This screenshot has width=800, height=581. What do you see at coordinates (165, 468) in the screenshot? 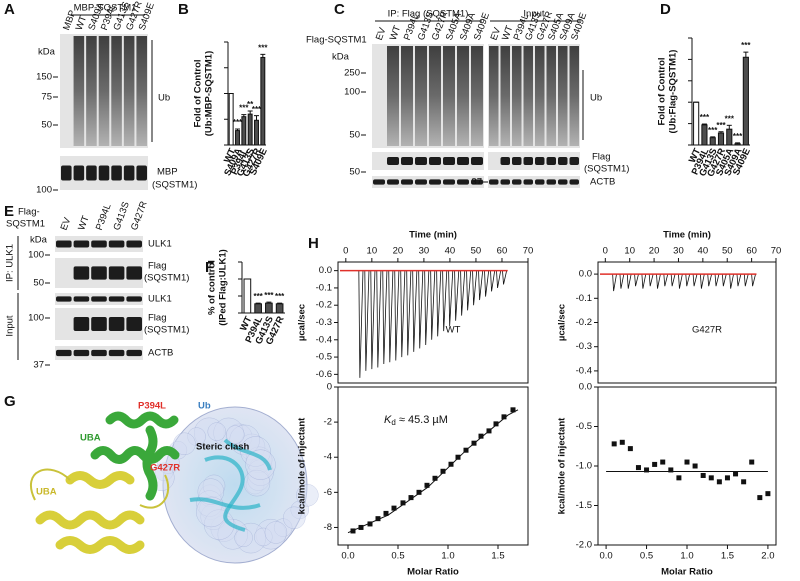
I see `mutation-label: G427R` at bounding box center [165, 468].